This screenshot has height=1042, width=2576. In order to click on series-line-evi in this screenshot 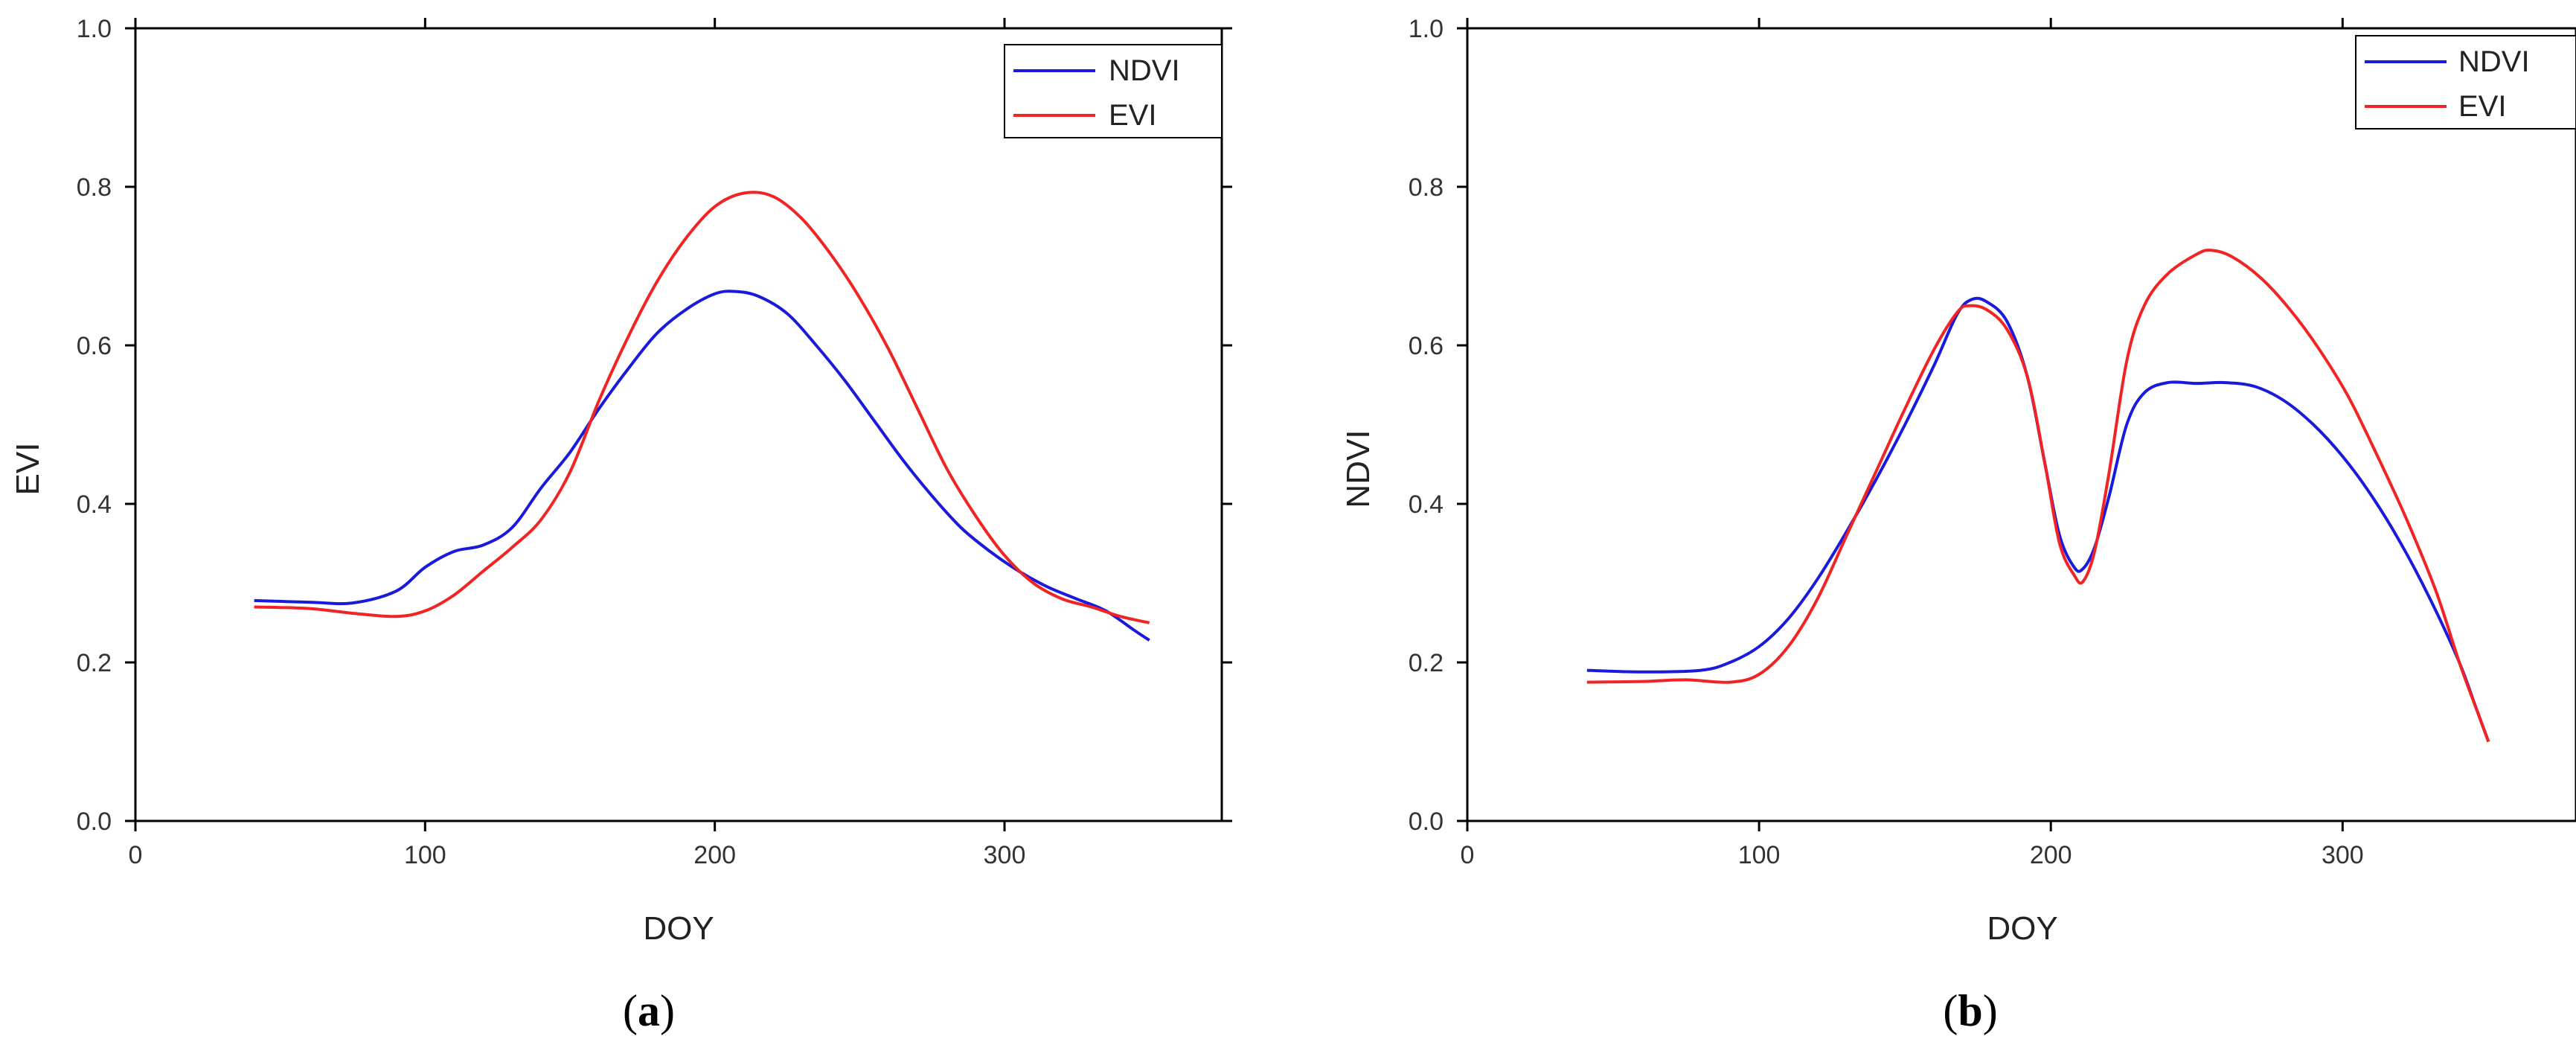, I will do `click(702, 408)`.